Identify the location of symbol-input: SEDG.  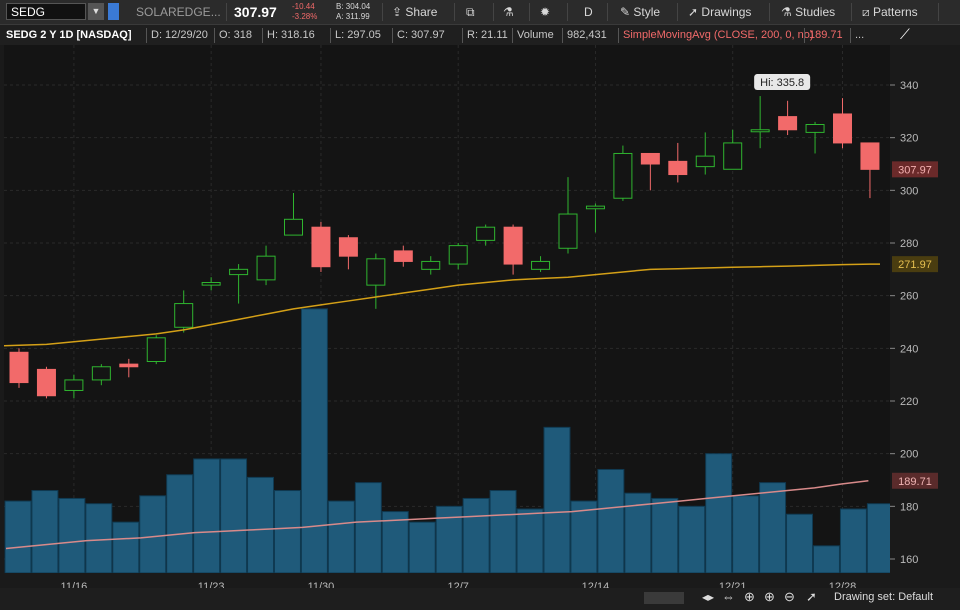
(46, 11).